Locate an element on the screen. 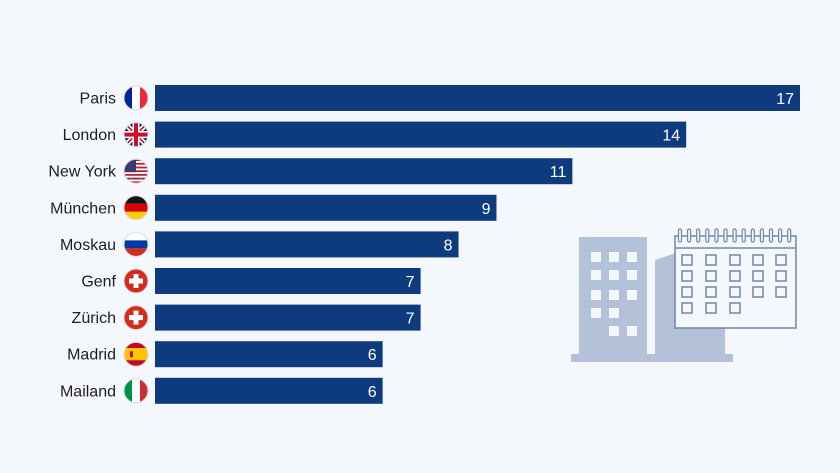 This screenshot has height=473, width=840. category-label: Madrid is located at coordinates (91, 355).